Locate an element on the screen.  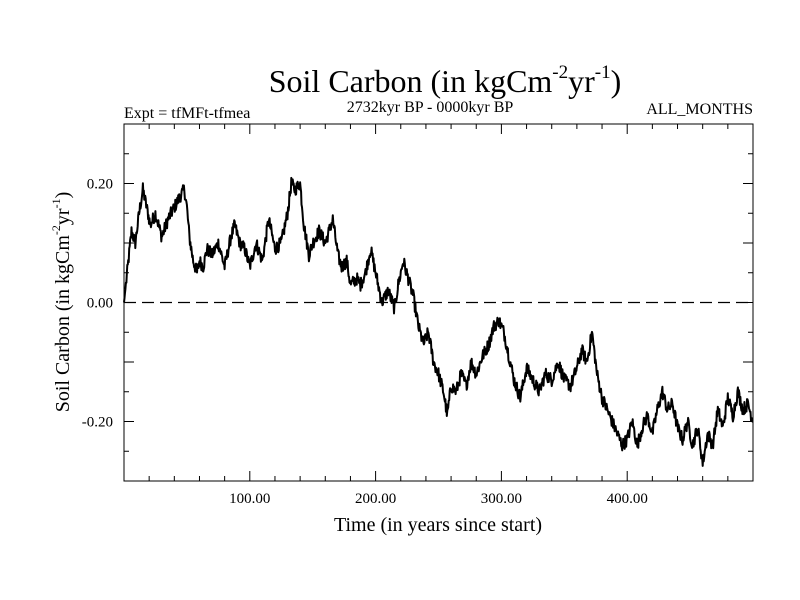
chart-title-main: Soil Carbon (in kgCm is located at coordinates (411, 81).